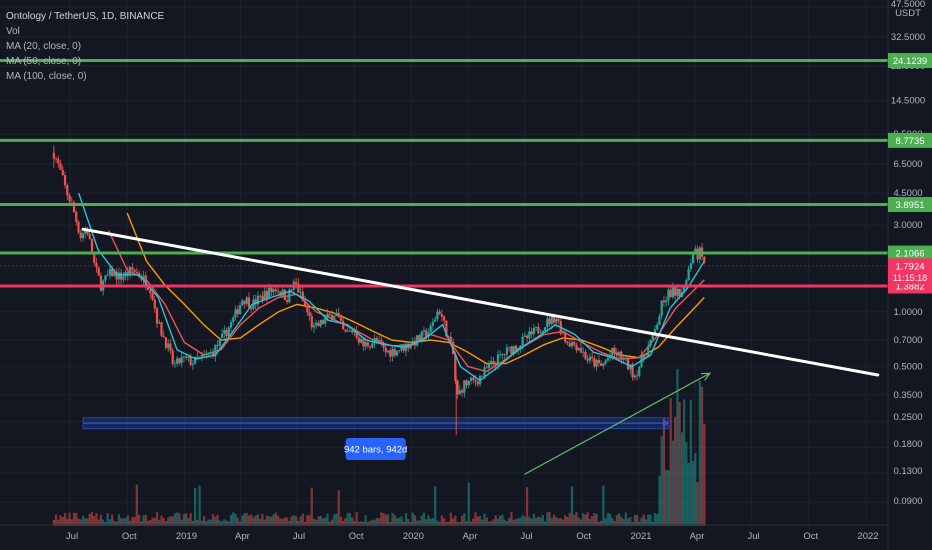  What do you see at coordinates (753, 536) in the screenshot?
I see `x-tick-label: Jul` at bounding box center [753, 536].